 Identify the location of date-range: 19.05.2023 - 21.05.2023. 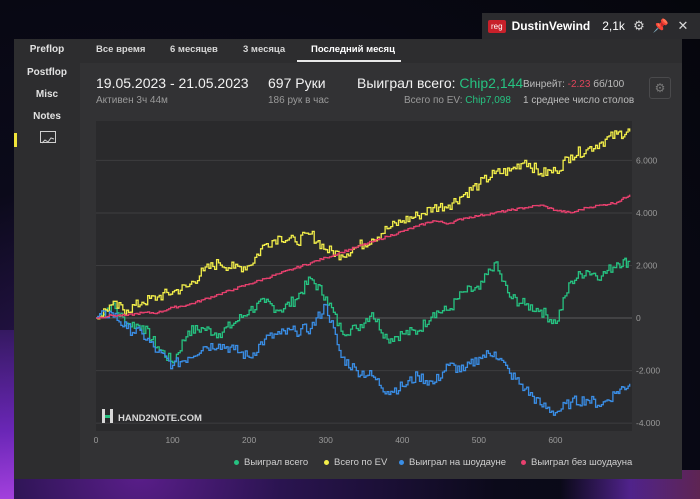
(172, 83).